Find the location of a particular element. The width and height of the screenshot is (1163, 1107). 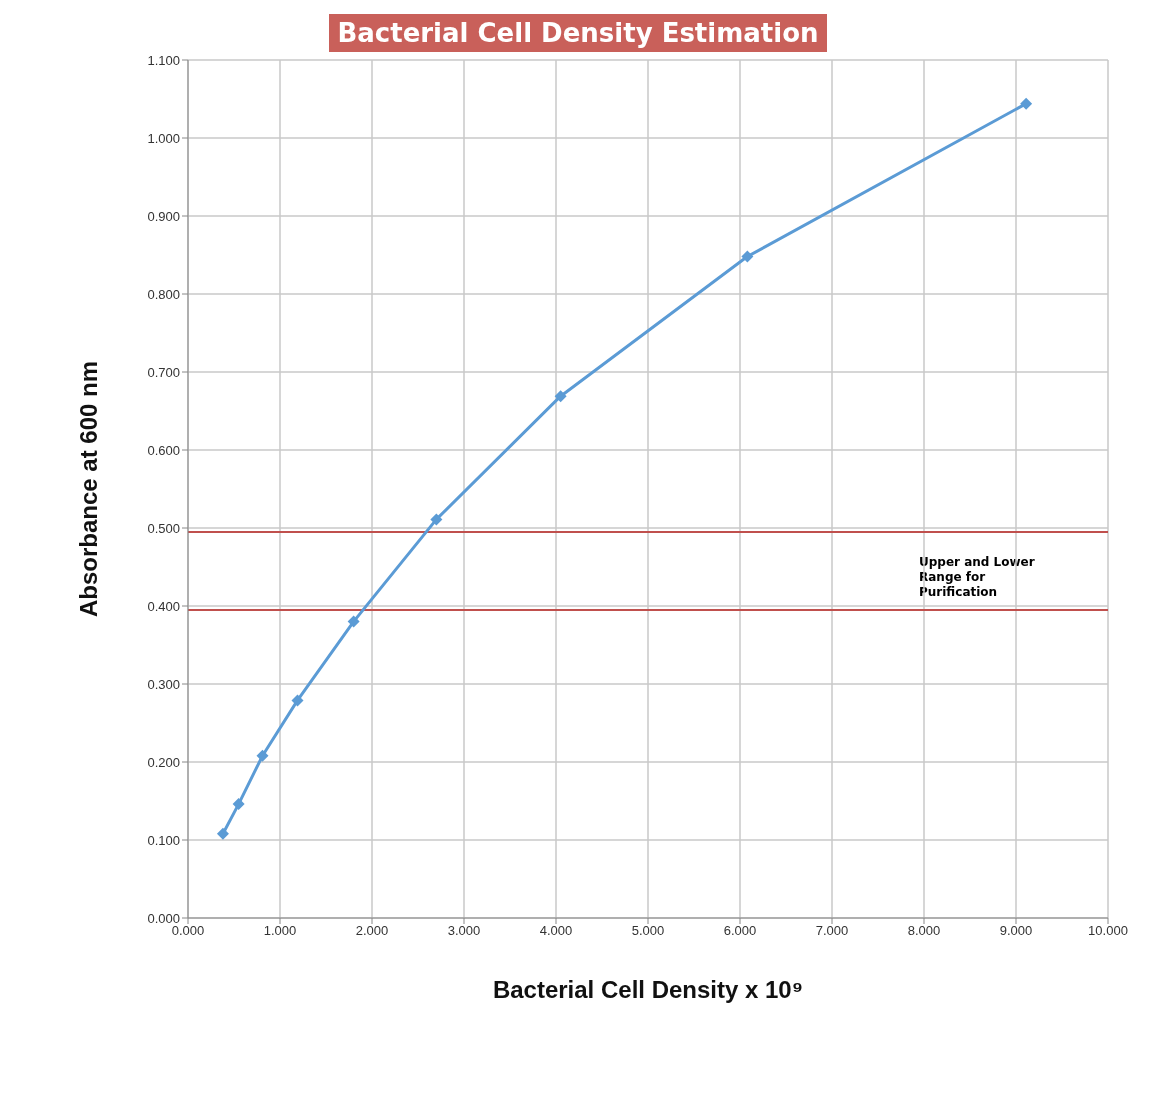

x-tick-label: 0.000 is located at coordinates (188, 931).